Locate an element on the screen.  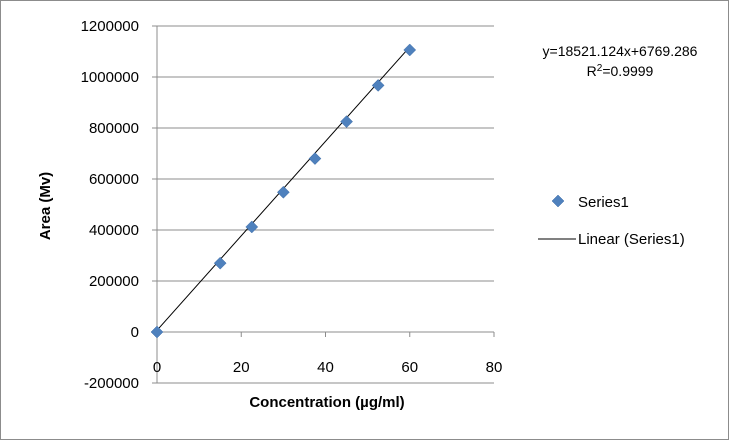
y-tick-label-5: 800000 is located at coordinates (114, 128).